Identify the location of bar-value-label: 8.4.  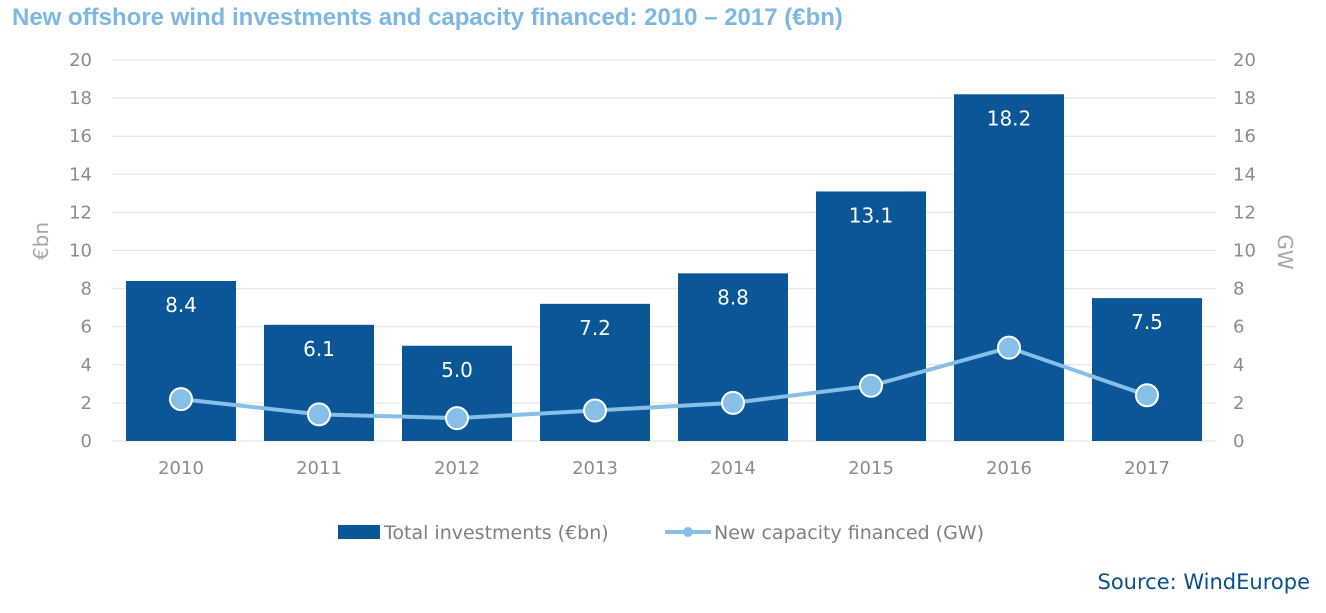
(181, 305).